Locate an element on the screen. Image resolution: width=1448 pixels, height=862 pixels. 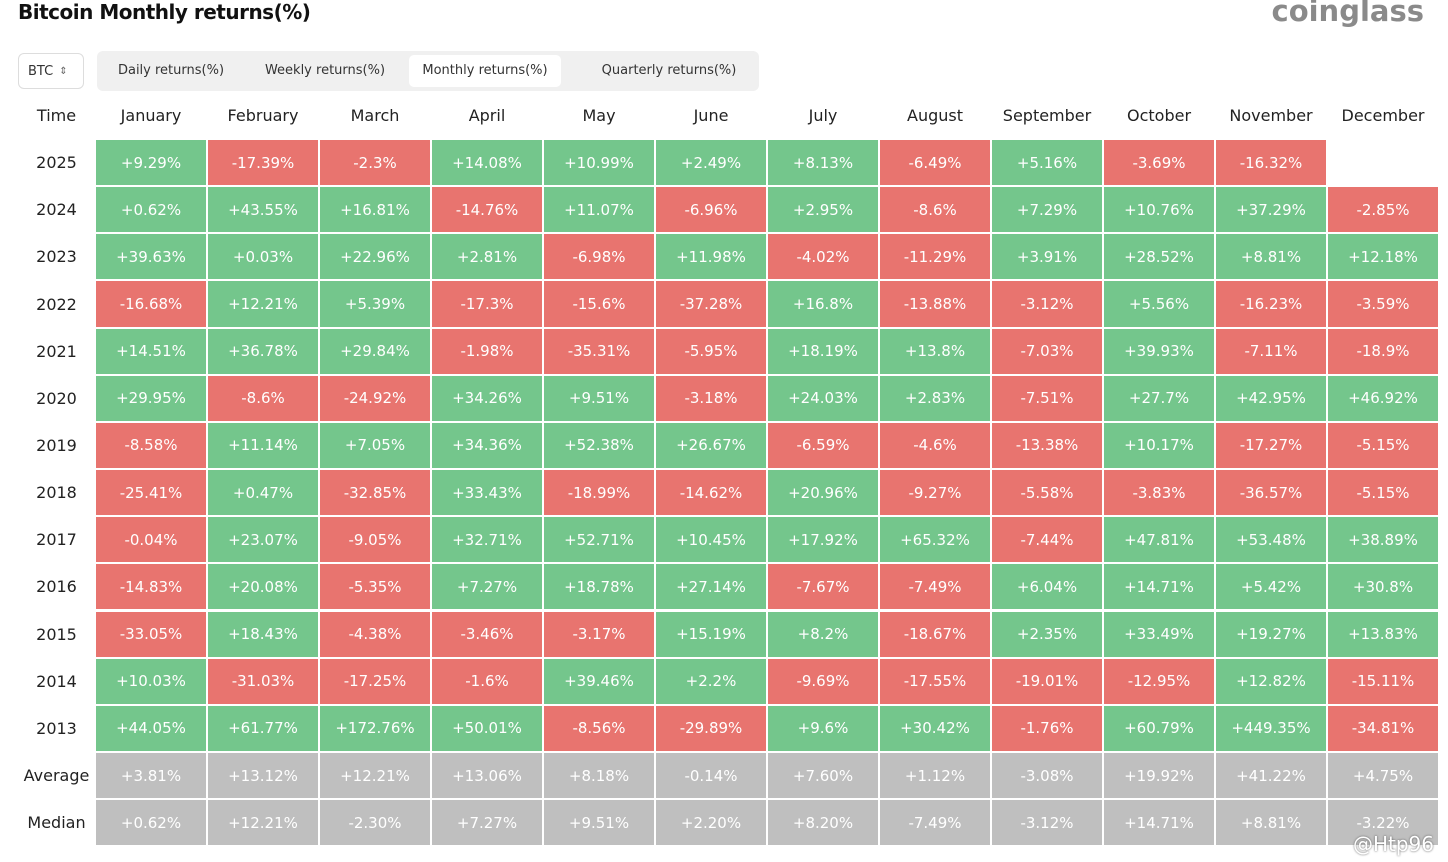
return-cell: +18.78% is located at coordinates (599, 587).